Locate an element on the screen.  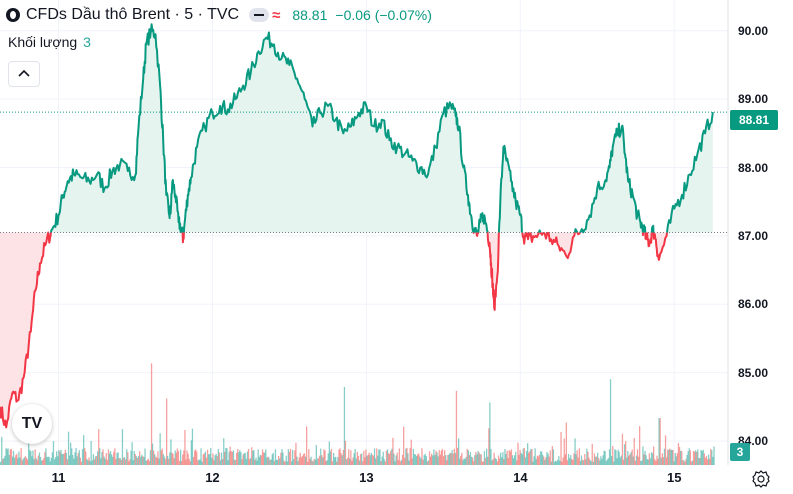
compare-button: ≈ is located at coordinates (264, 15).